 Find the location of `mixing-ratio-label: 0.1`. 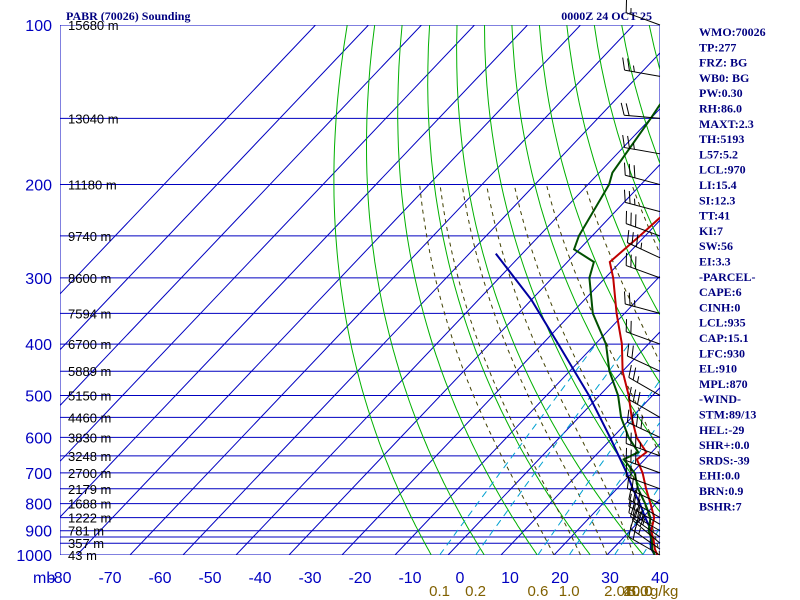

mixing-ratio-label: 0.1 is located at coordinates (439, 591).